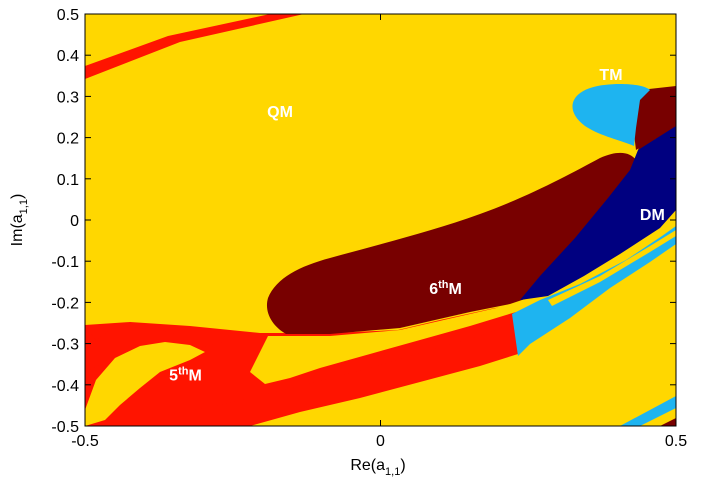 The image size is (704, 481). I want to click on y-tick-label: -0.5, so click(65, 427).